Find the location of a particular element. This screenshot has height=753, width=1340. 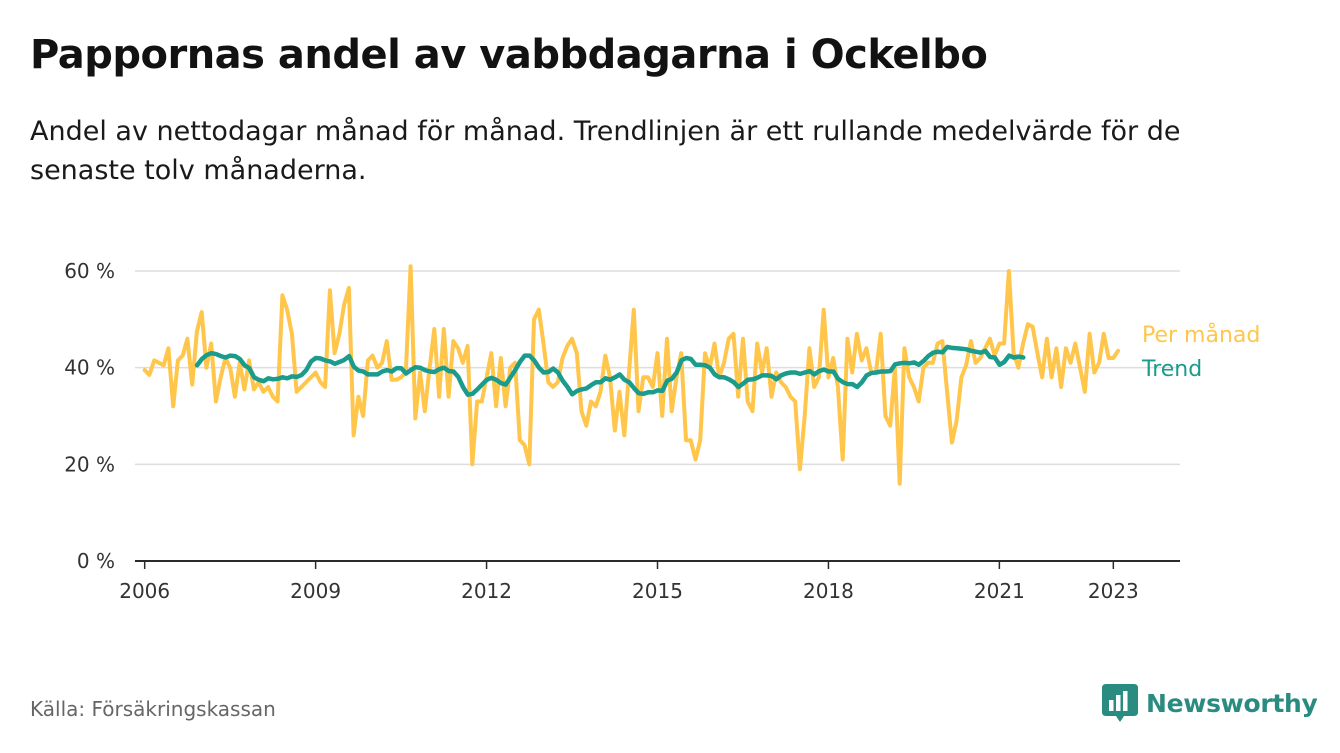

chart-title: Pappornas andel av vabbdagarna i Ockelbo is located at coordinates (509, 55).